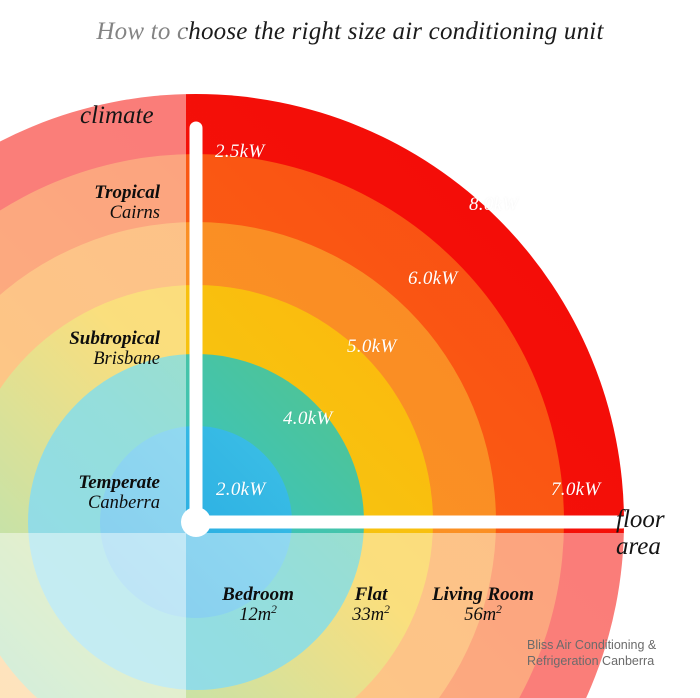  Describe the element at coordinates (308, 418) in the screenshot. I see `ring-label-4-0kw: 4.0kW` at that location.